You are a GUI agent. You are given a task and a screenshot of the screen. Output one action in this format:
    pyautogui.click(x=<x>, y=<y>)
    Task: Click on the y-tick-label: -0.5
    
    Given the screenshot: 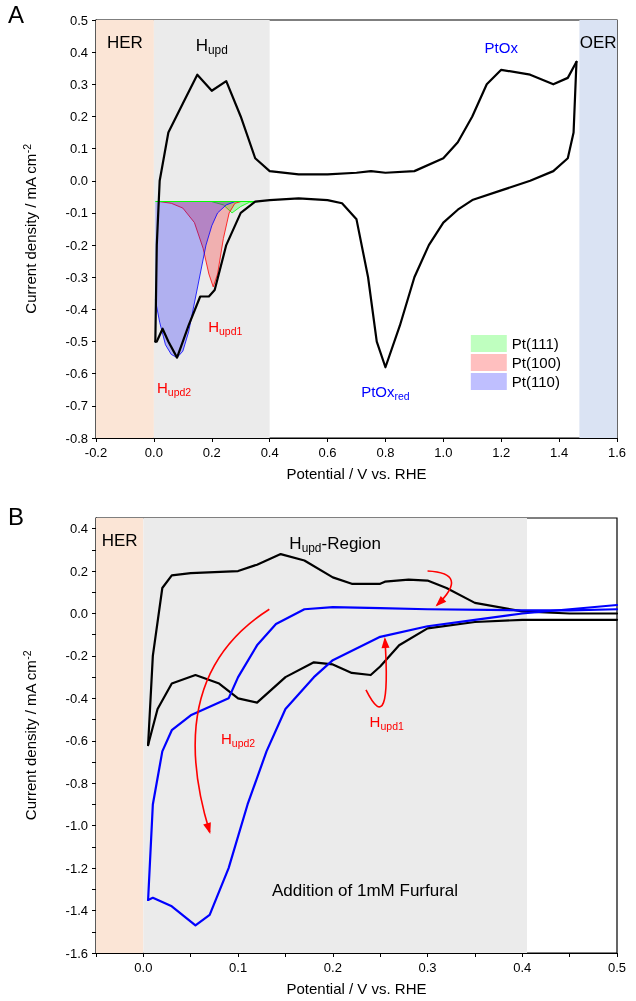 What is the action you would take?
    pyautogui.click(x=76, y=342)
    